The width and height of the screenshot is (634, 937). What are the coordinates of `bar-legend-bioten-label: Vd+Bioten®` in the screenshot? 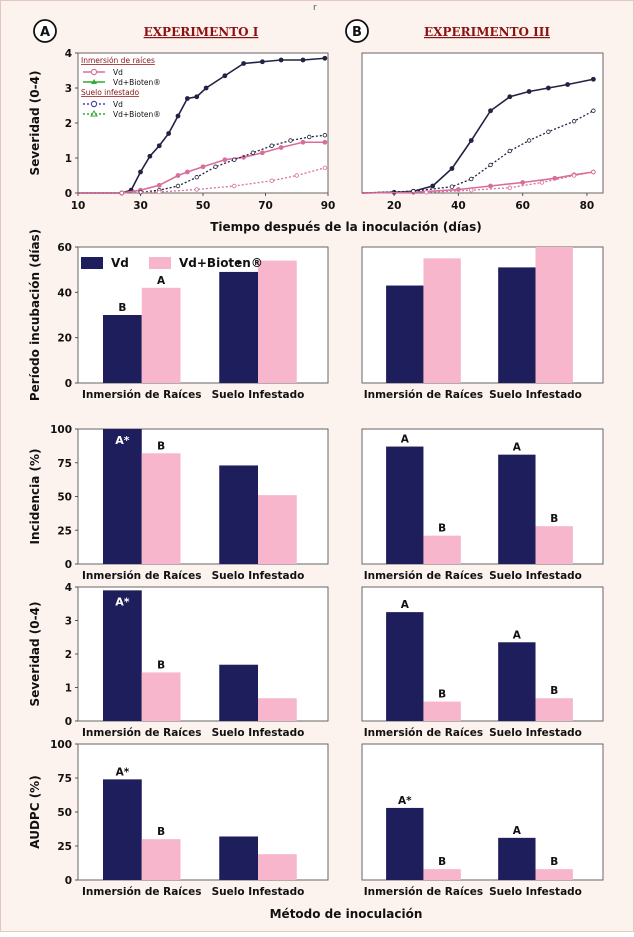 It's located at (221, 263).